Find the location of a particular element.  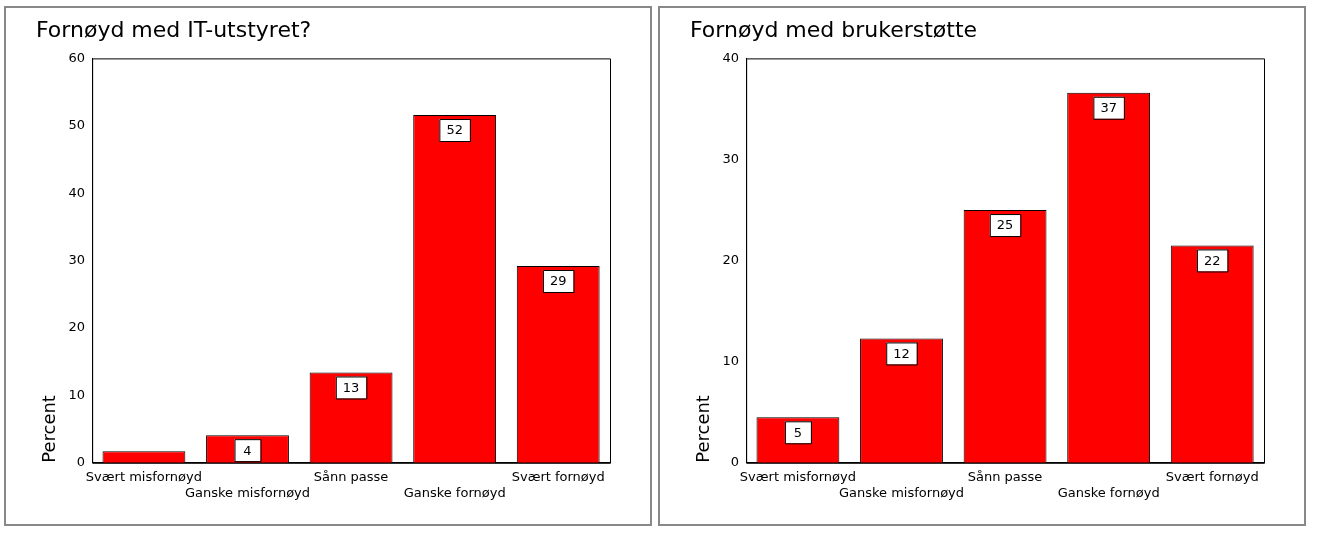

data-label: 52 is located at coordinates (454, 130).